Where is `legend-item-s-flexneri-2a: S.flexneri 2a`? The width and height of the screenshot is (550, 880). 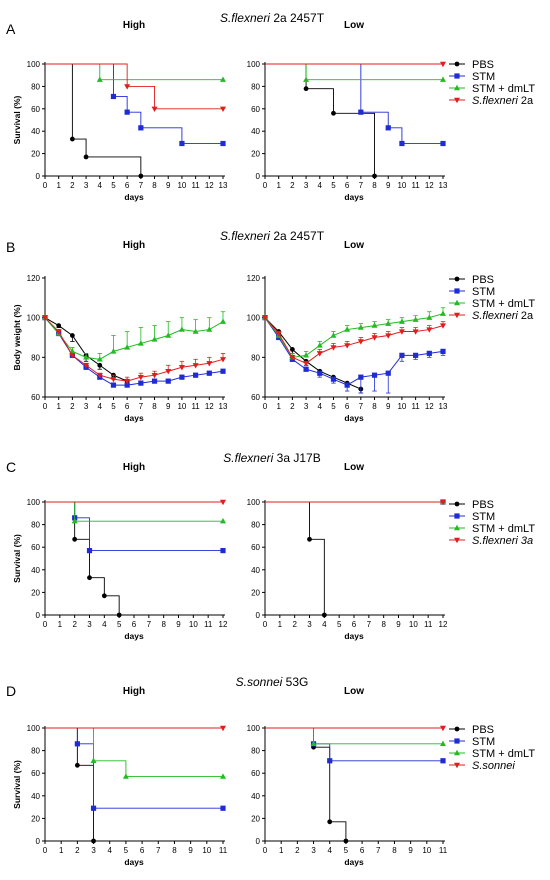
legend-item-s-flexneri-2a: S.flexneri 2a is located at coordinates (491, 101).